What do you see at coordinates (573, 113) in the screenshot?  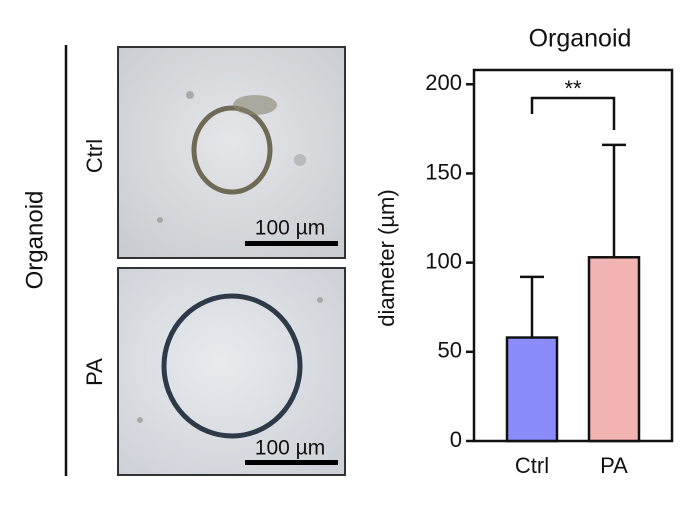 I see `significance-bracket` at bounding box center [573, 113].